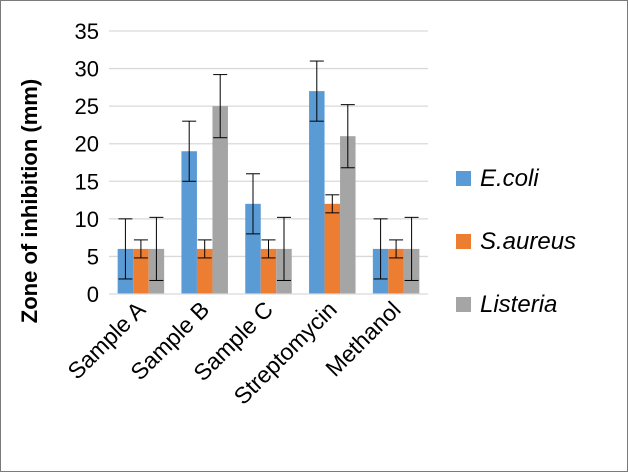 This screenshot has width=628, height=472. What do you see at coordinates (87, 163) in the screenshot?
I see `y-tick-labels: 0 5 10 15 20 25 30 35` at bounding box center [87, 163].